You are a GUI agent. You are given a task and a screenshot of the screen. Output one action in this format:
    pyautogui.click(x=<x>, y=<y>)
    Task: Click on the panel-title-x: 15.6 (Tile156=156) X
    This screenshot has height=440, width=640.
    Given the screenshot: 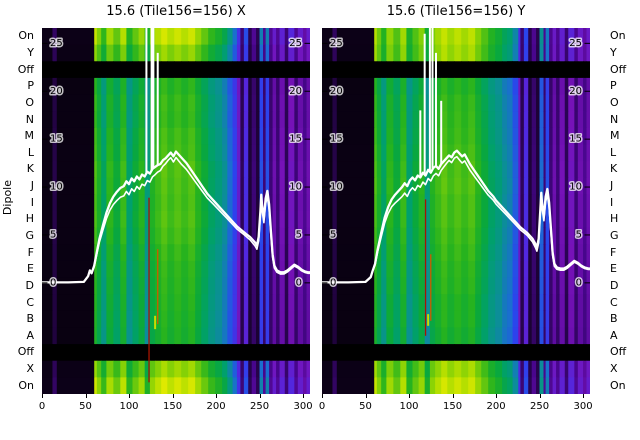 What is the action you would take?
    pyautogui.click(x=176, y=11)
    